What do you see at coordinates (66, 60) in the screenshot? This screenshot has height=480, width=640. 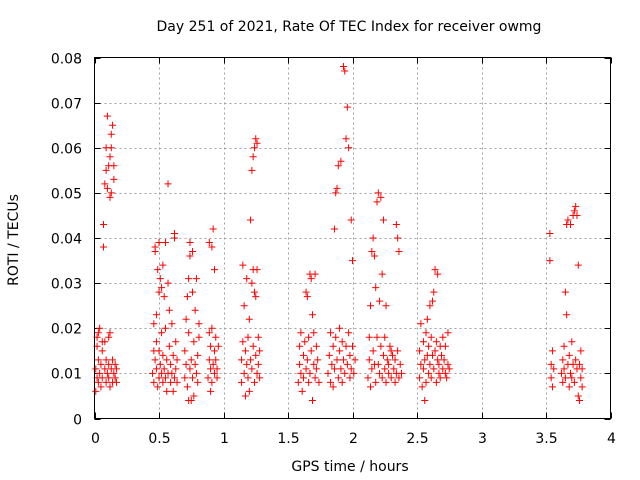 I see `y-tick-label: 0.08` at bounding box center [66, 60].